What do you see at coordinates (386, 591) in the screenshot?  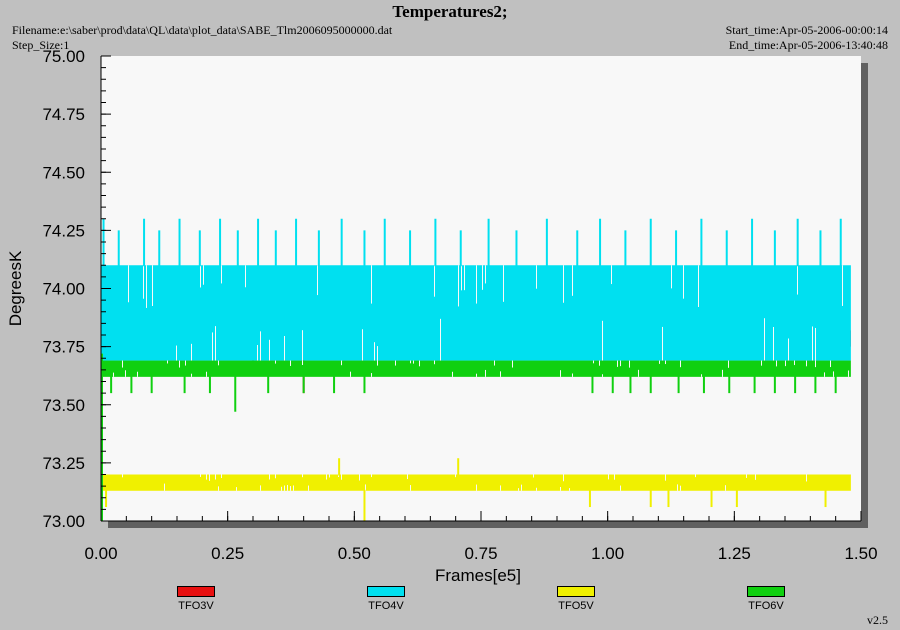 I see `legend-swatch-tfo4v` at bounding box center [386, 591].